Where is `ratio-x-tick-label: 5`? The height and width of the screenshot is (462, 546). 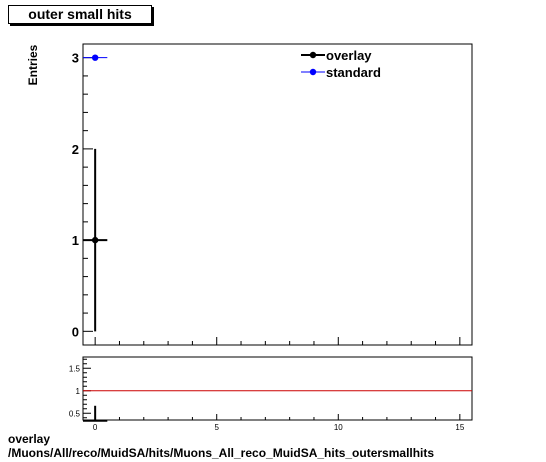 ratio-x-tick-label: 5 is located at coordinates (216, 426).